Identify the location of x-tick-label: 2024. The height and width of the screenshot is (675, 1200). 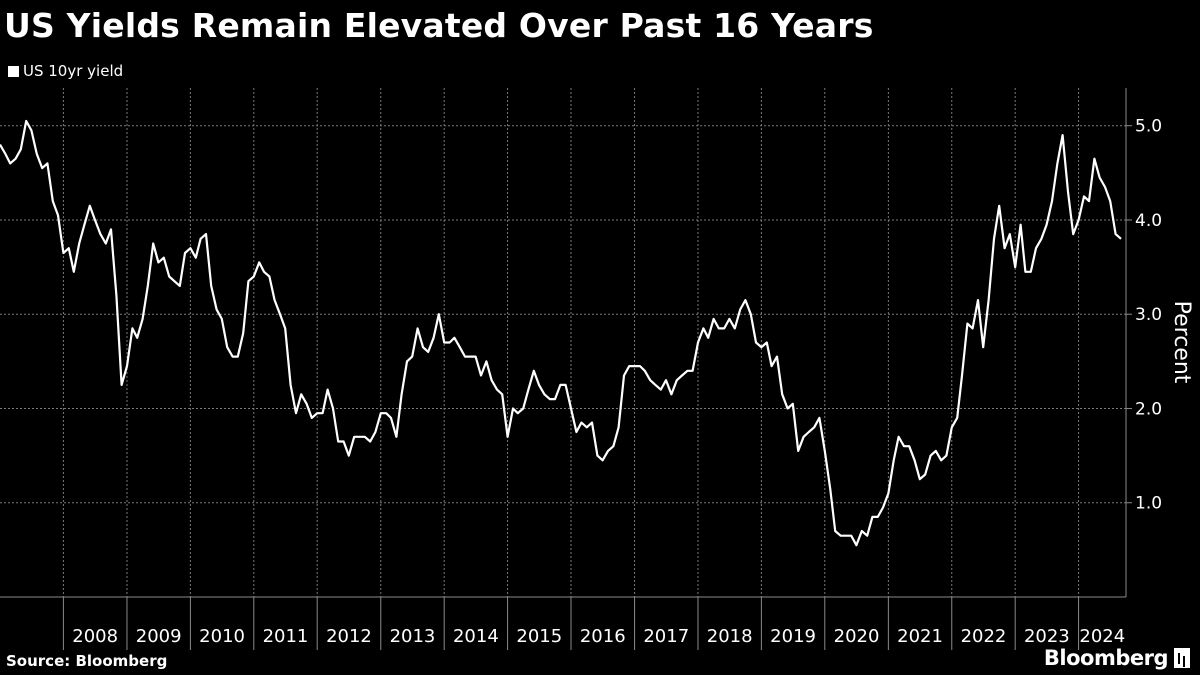
(1102, 636).